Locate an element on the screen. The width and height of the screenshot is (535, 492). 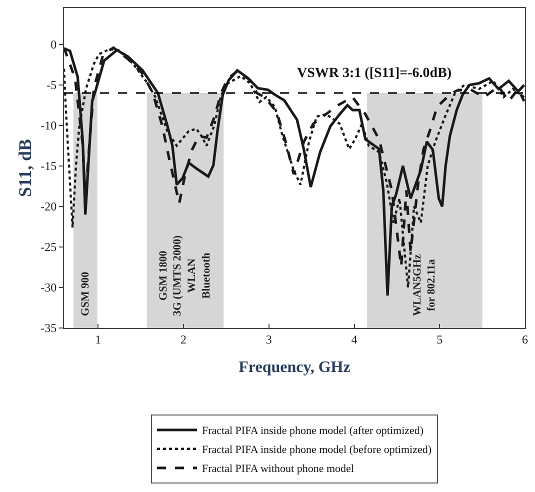
legend-label: Fractal PIFA inside phone model (after optimized) is located at coordinates (313, 431).